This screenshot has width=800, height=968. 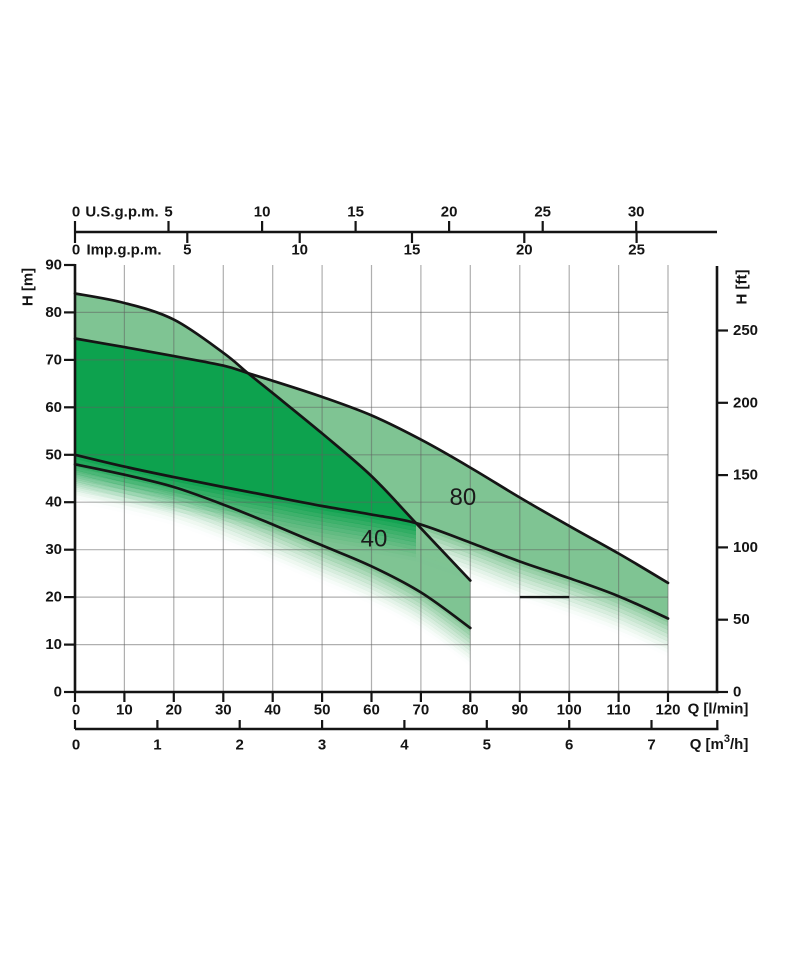 What do you see at coordinates (374, 539) in the screenshot?
I see `band-label-40: 40` at bounding box center [374, 539].